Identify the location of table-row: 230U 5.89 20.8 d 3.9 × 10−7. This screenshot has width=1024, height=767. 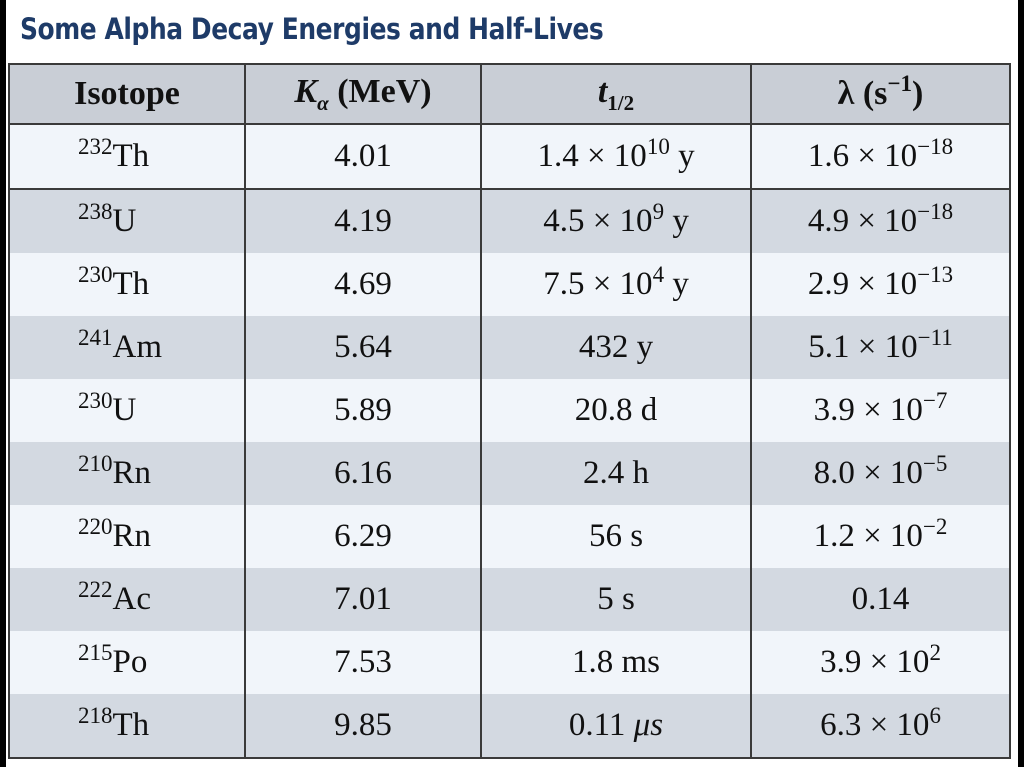
(509, 410).